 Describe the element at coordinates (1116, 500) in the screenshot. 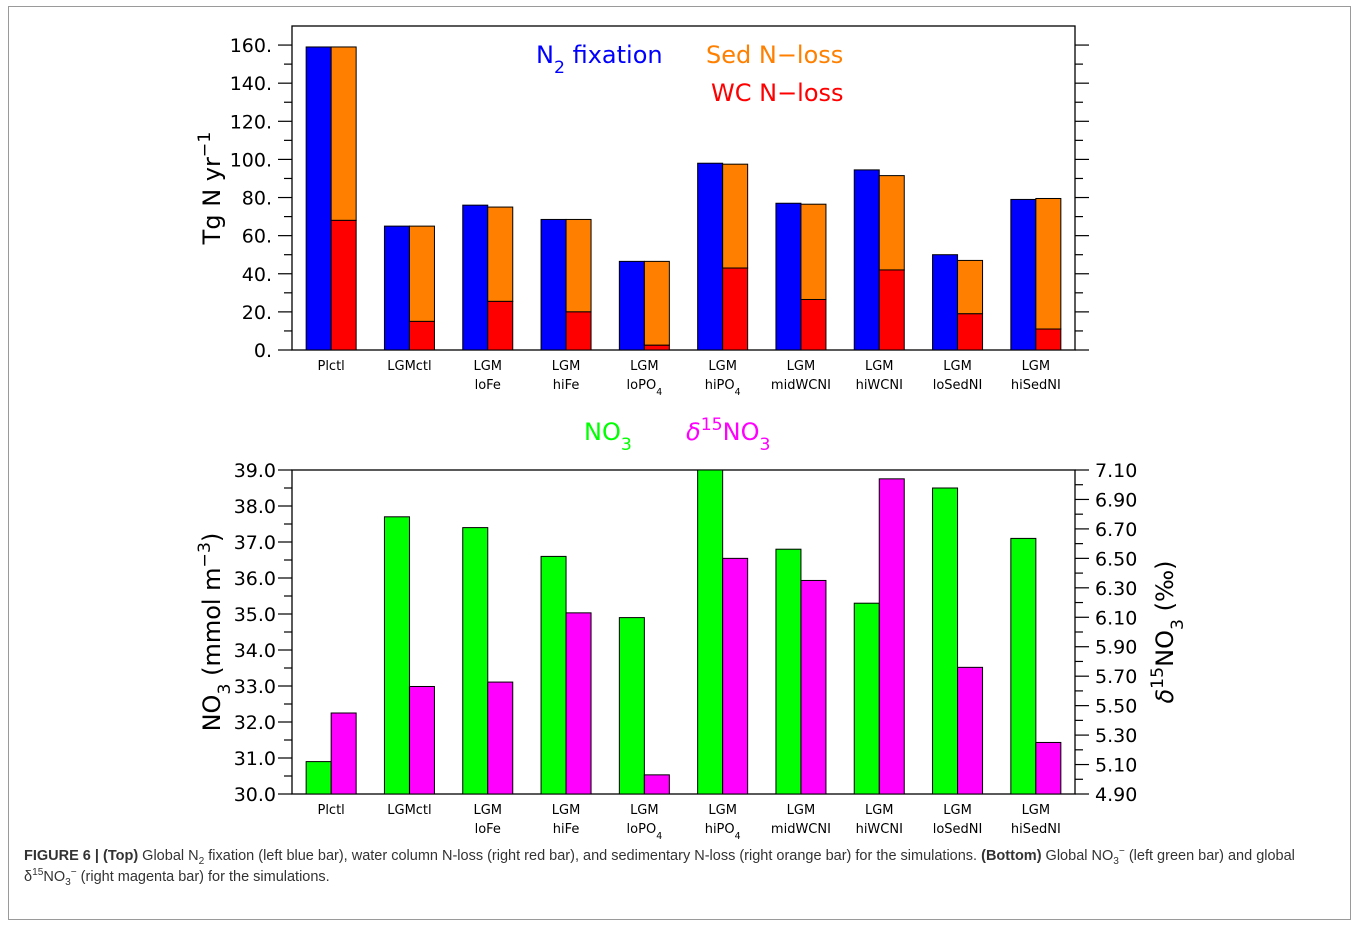

I see `bottom-right-ytick-label: 6.90` at that location.